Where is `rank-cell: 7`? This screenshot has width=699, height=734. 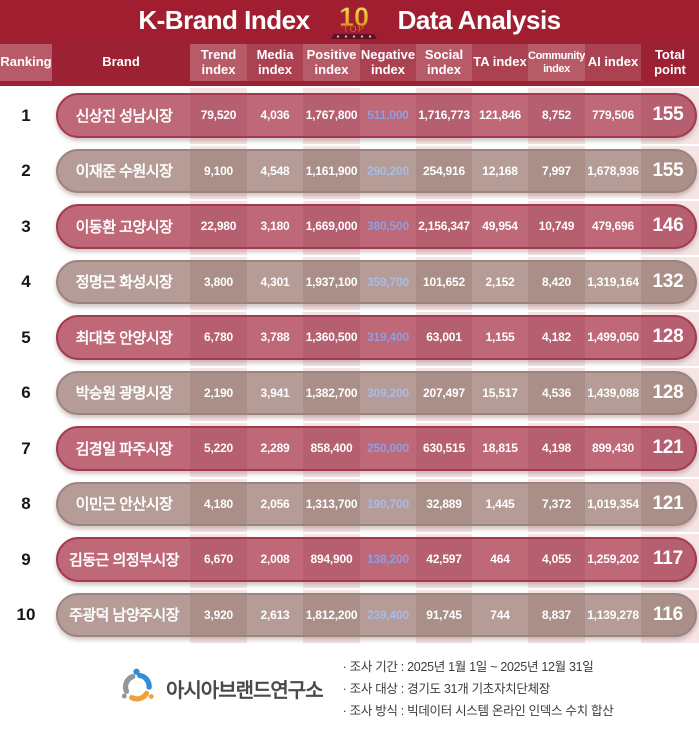
rank-cell: 7 is located at coordinates (26, 448).